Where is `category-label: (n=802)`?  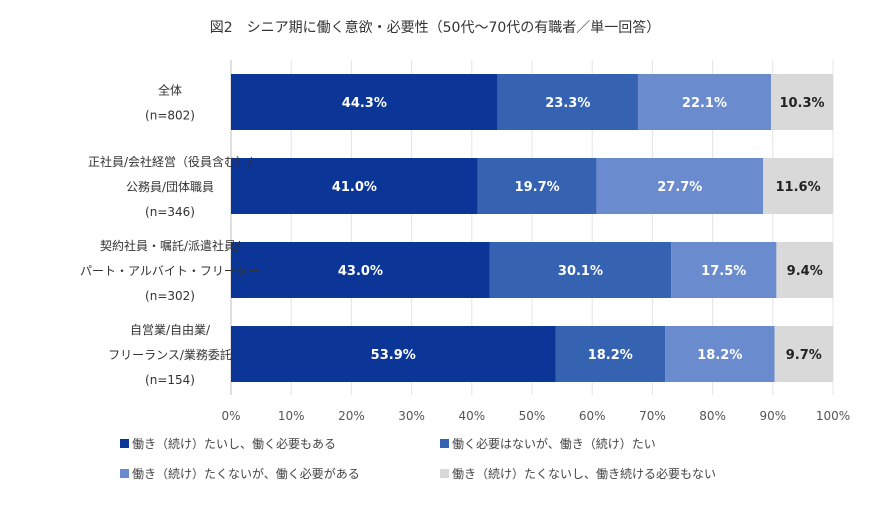 category-label: (n=802) is located at coordinates (170, 116).